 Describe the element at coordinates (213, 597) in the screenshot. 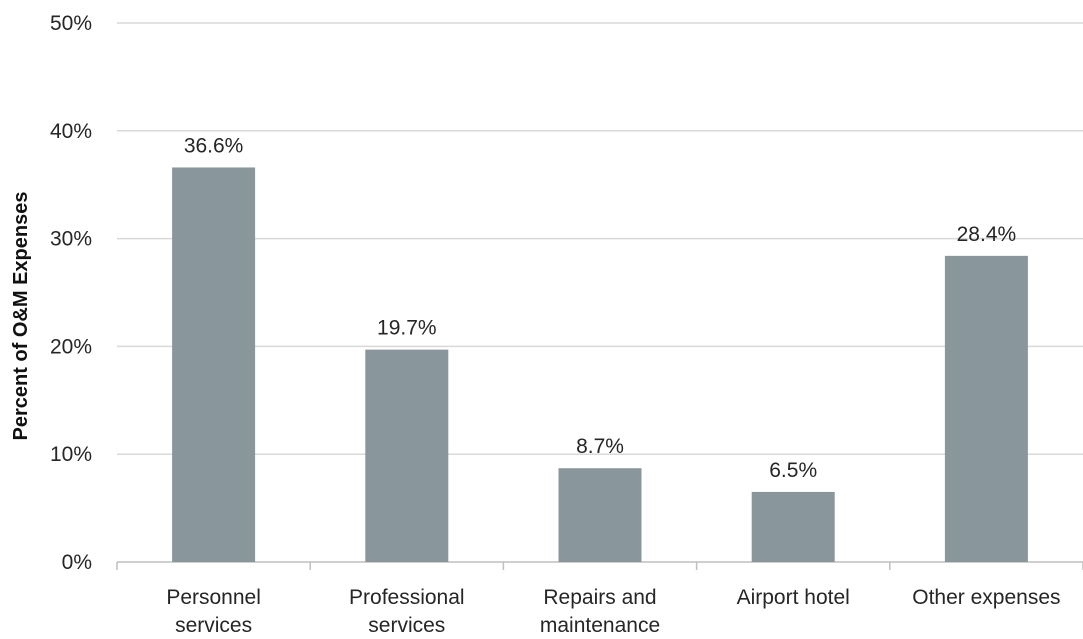

I see `category-label: Personnel` at that location.